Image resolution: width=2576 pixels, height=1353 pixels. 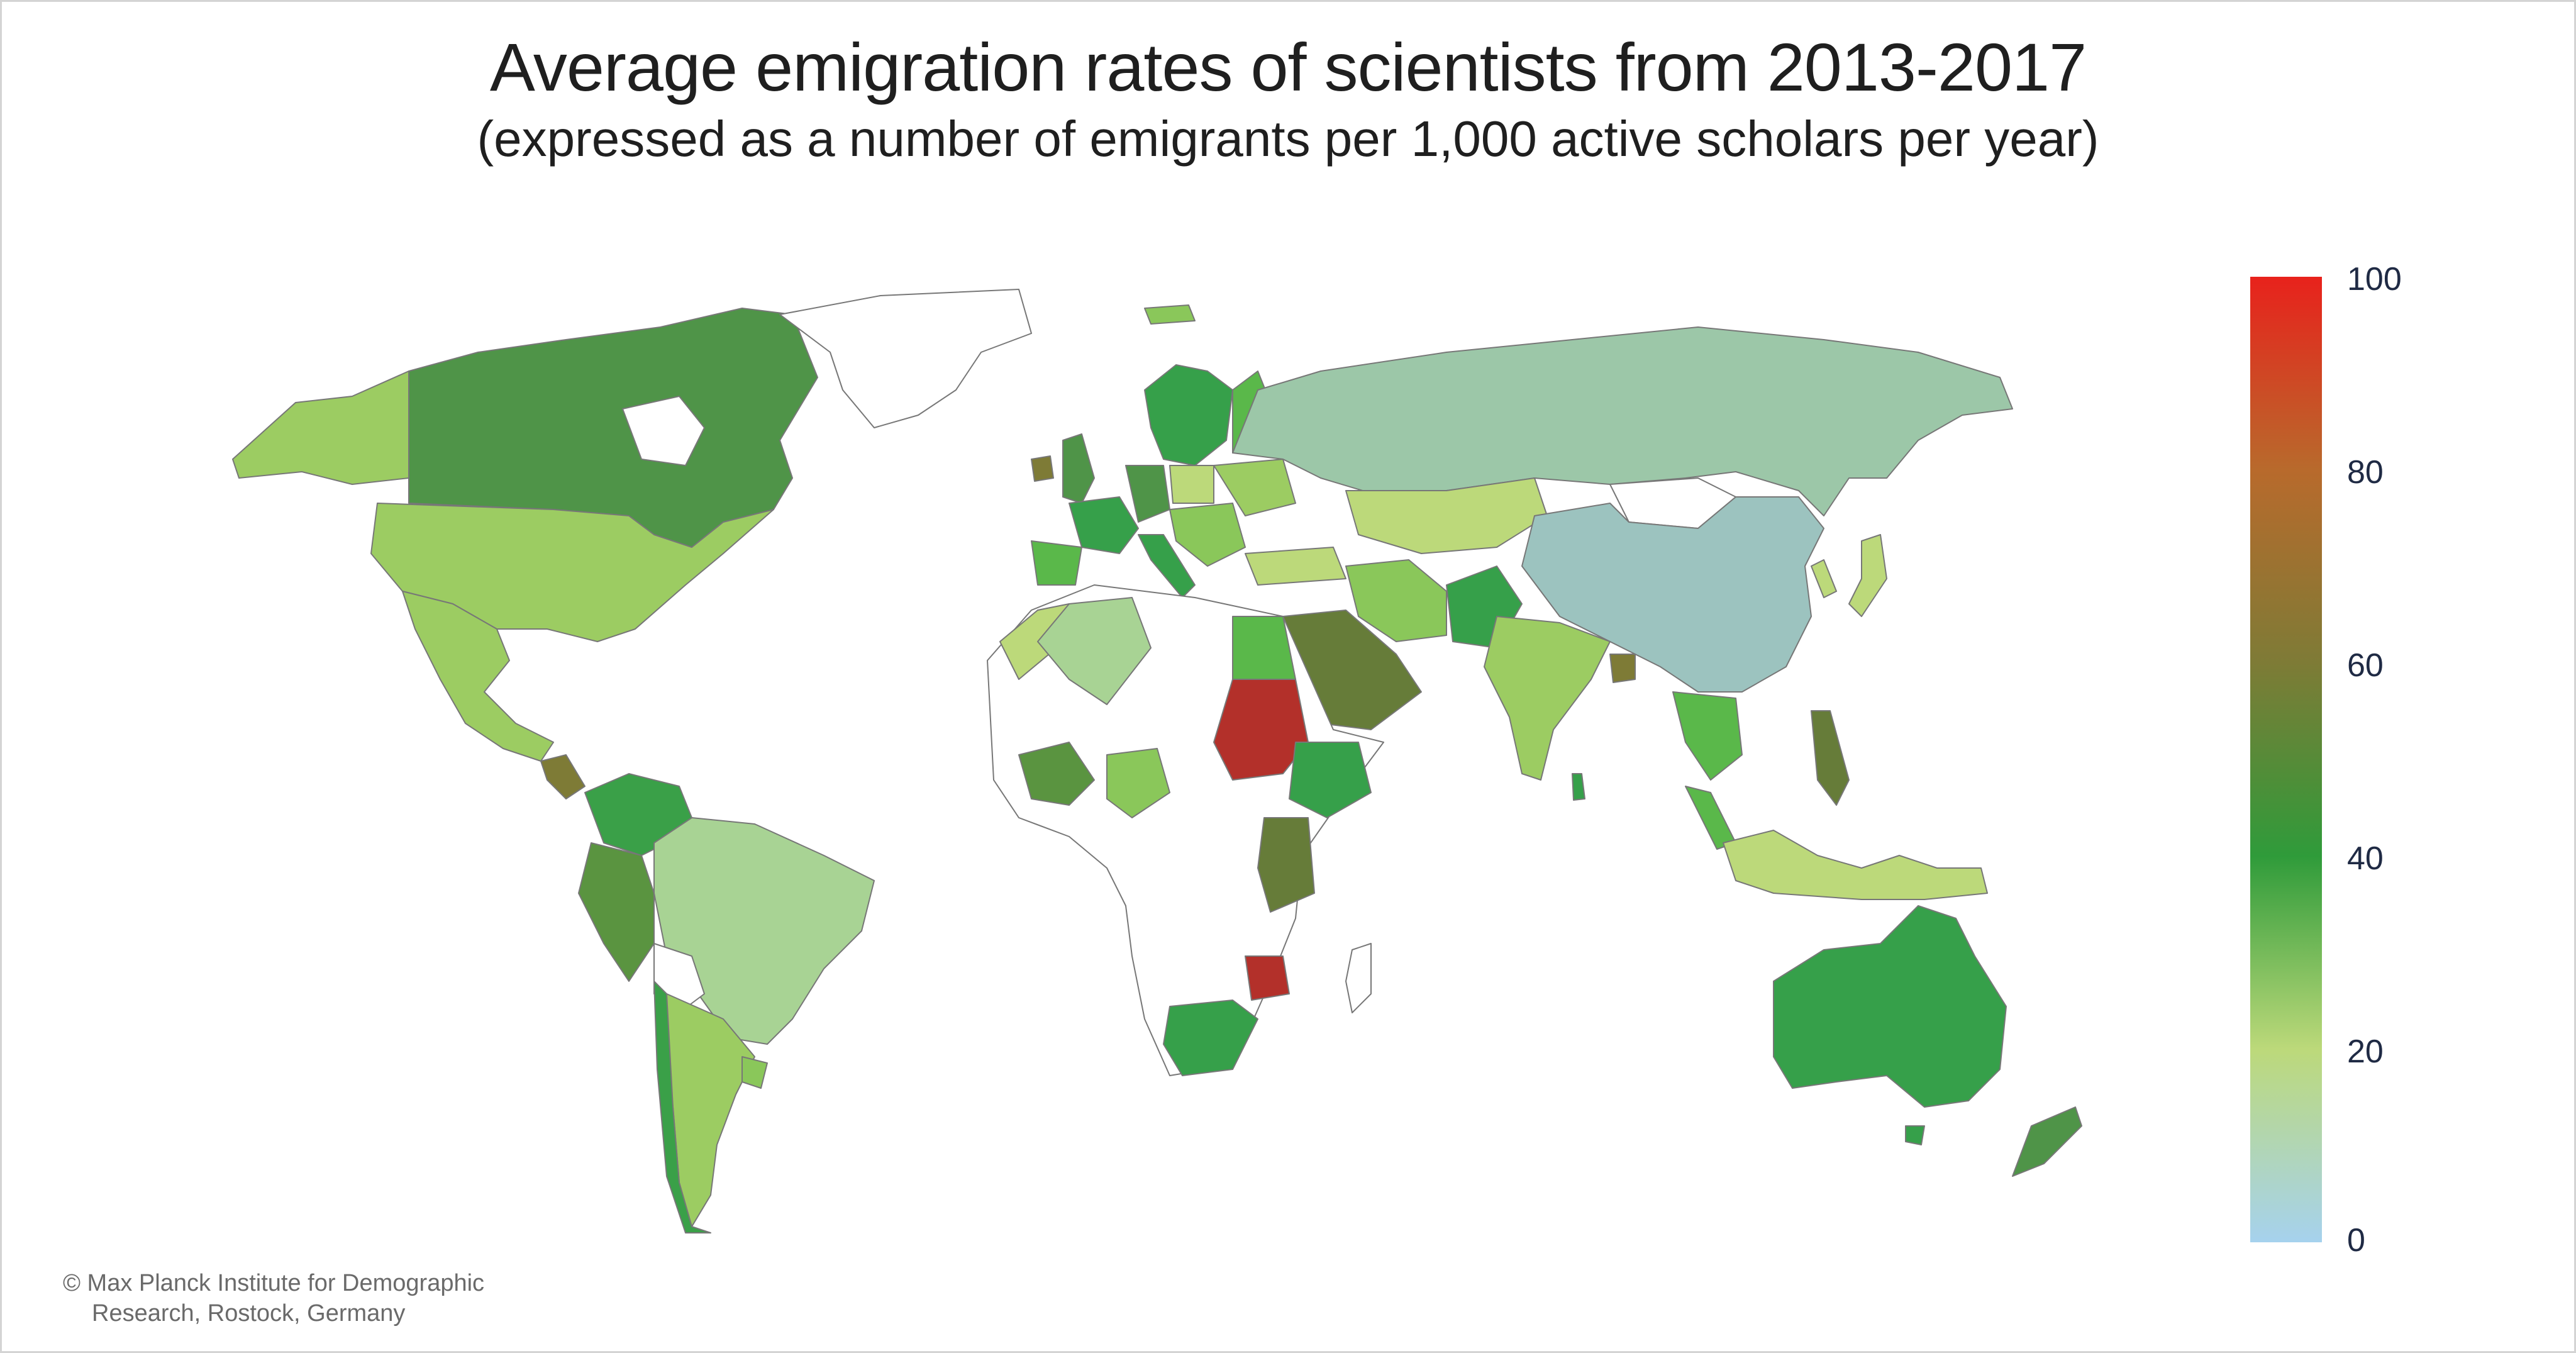 I want to click on greenland, so click(x=905, y=359).